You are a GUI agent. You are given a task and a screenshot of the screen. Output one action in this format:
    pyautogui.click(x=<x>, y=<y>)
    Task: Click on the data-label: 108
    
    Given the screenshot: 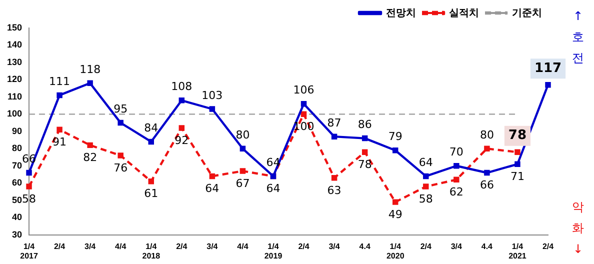 What is the action you would take?
    pyautogui.click(x=181, y=87)
    